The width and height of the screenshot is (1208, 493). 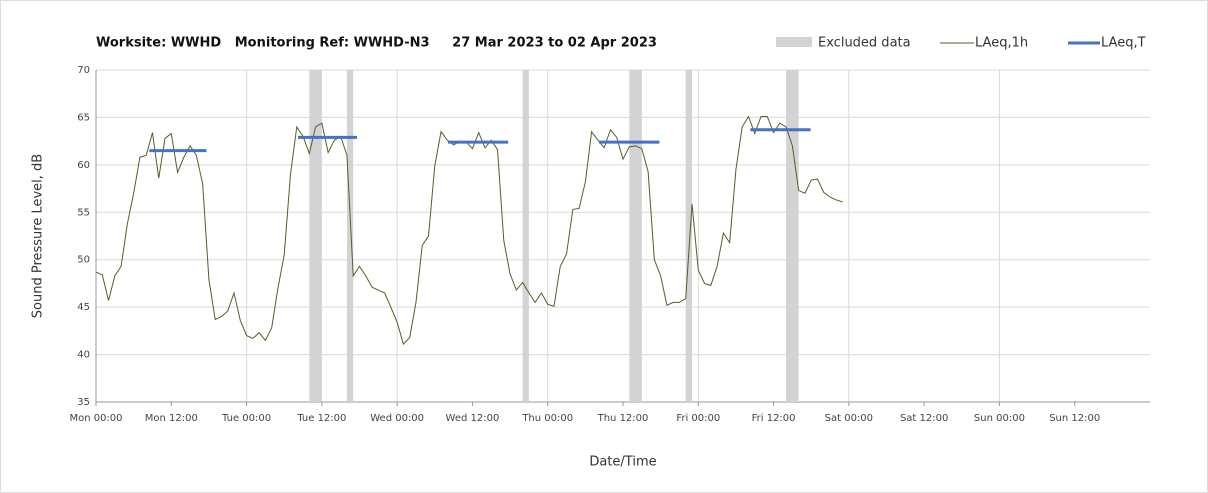 What do you see at coordinates (38, 236) in the screenshot?
I see `y-axis-label: Sound Pressure Level, dB` at bounding box center [38, 236].